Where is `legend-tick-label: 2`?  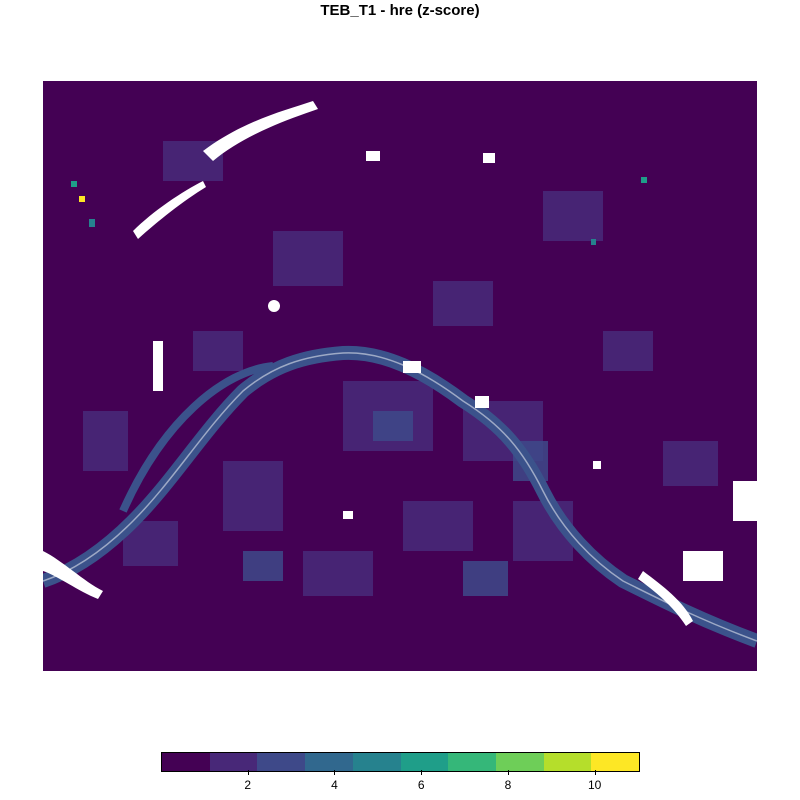 legend-tick-label: 2 is located at coordinates (248, 785).